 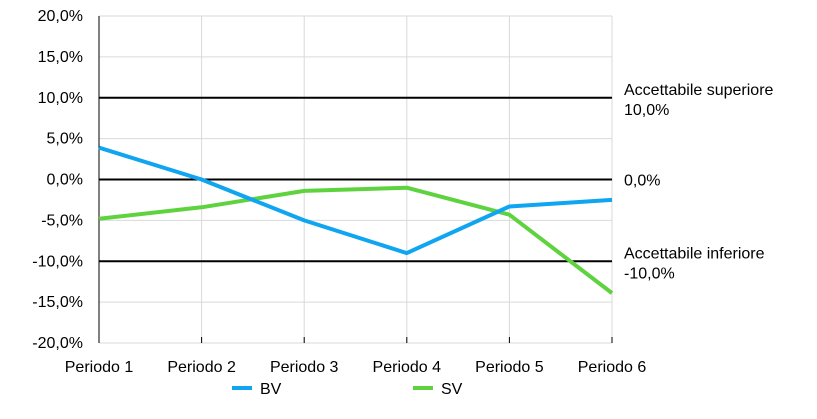 I want to click on x-tick-label: Periodo 1, so click(x=99, y=367).